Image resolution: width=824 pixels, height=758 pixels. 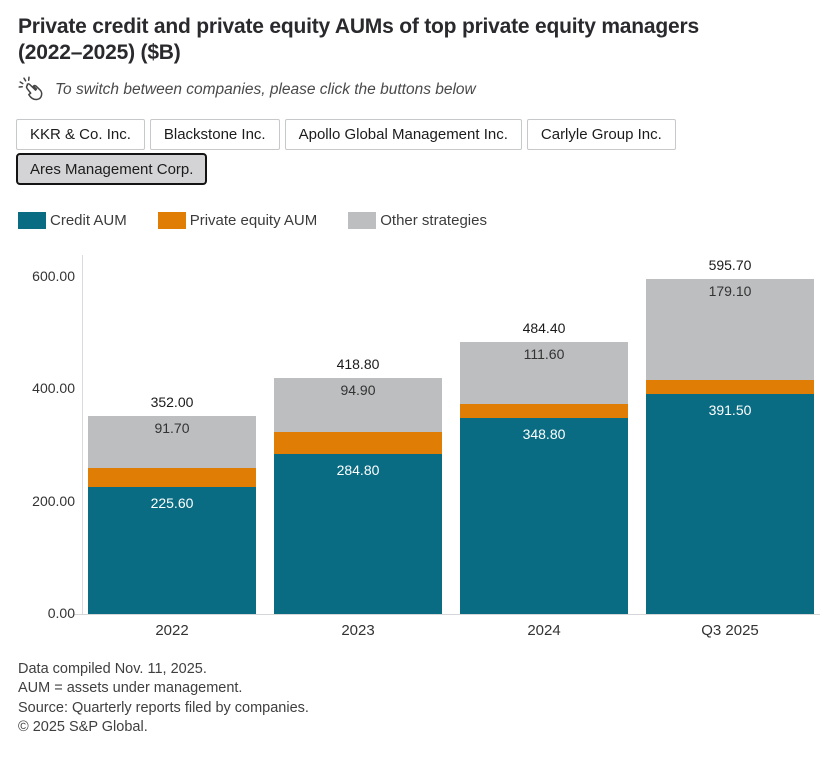 What do you see at coordinates (53, 388) in the screenshot?
I see `y-axis-tick-400.00: 400.00` at bounding box center [53, 388].